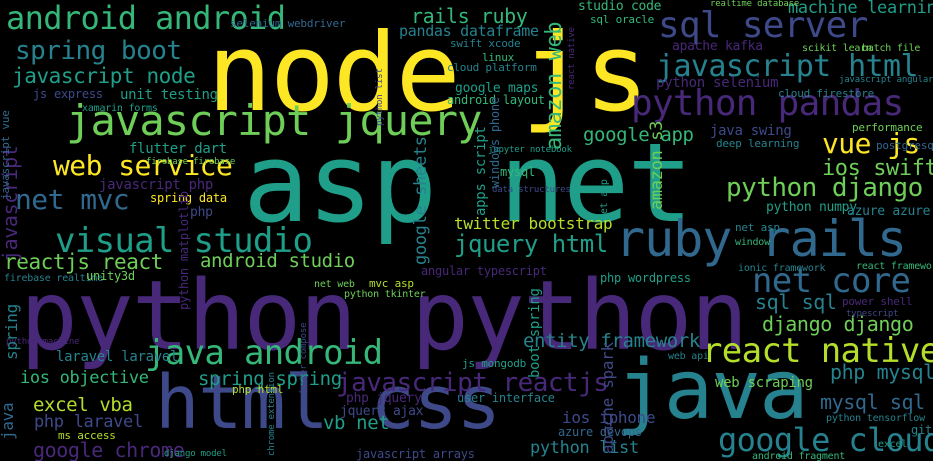 This screenshot has height=461, width=933. I want to click on word-javascript-angular: javascript angular, so click(886, 80).